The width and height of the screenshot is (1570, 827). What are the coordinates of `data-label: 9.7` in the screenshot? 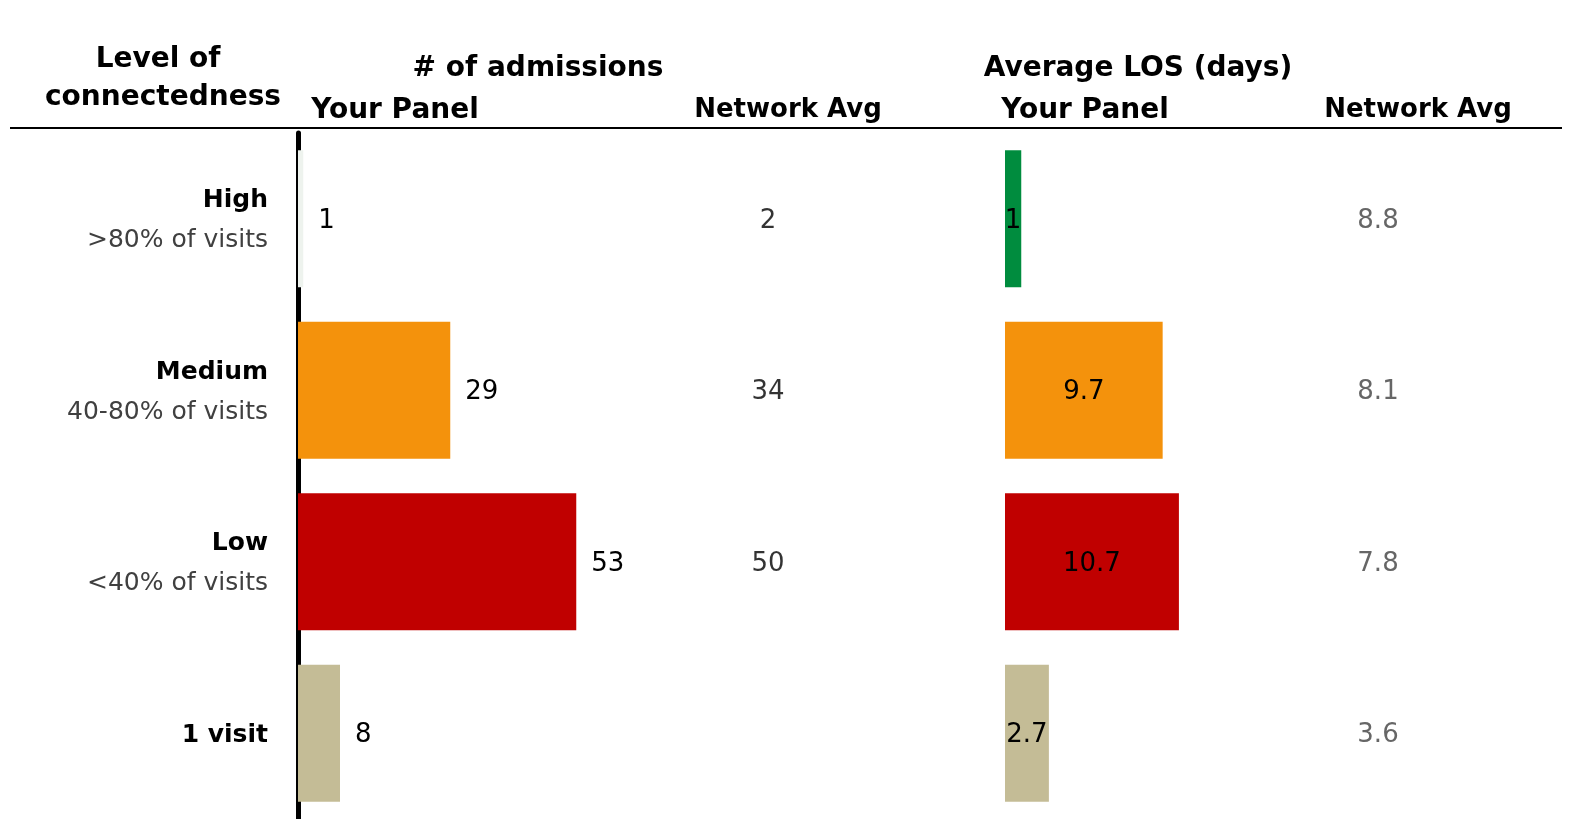 It's located at (1084, 390).